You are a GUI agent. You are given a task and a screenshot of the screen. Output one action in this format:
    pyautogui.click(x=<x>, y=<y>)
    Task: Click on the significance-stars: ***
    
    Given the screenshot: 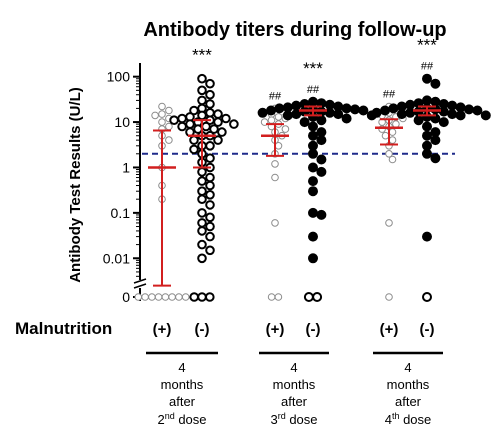 What is the action you would take?
    pyautogui.click(x=427, y=45)
    